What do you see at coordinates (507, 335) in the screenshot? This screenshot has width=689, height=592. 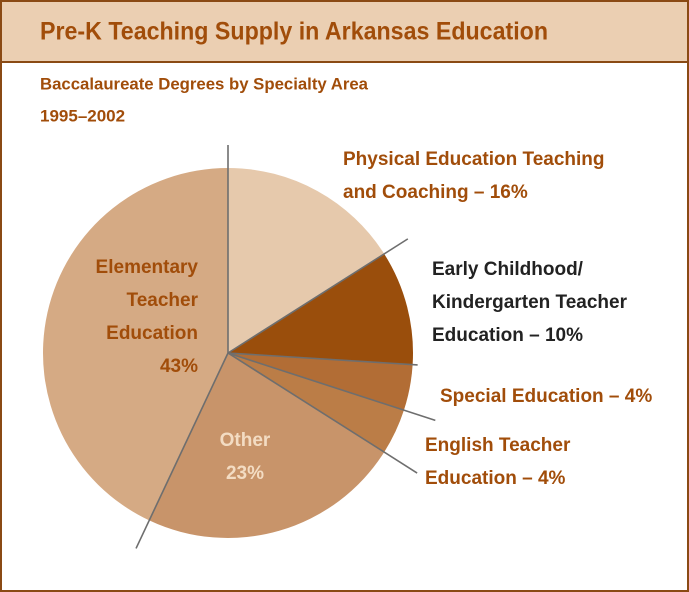 I see `slice-label: Education – 10%` at bounding box center [507, 335].